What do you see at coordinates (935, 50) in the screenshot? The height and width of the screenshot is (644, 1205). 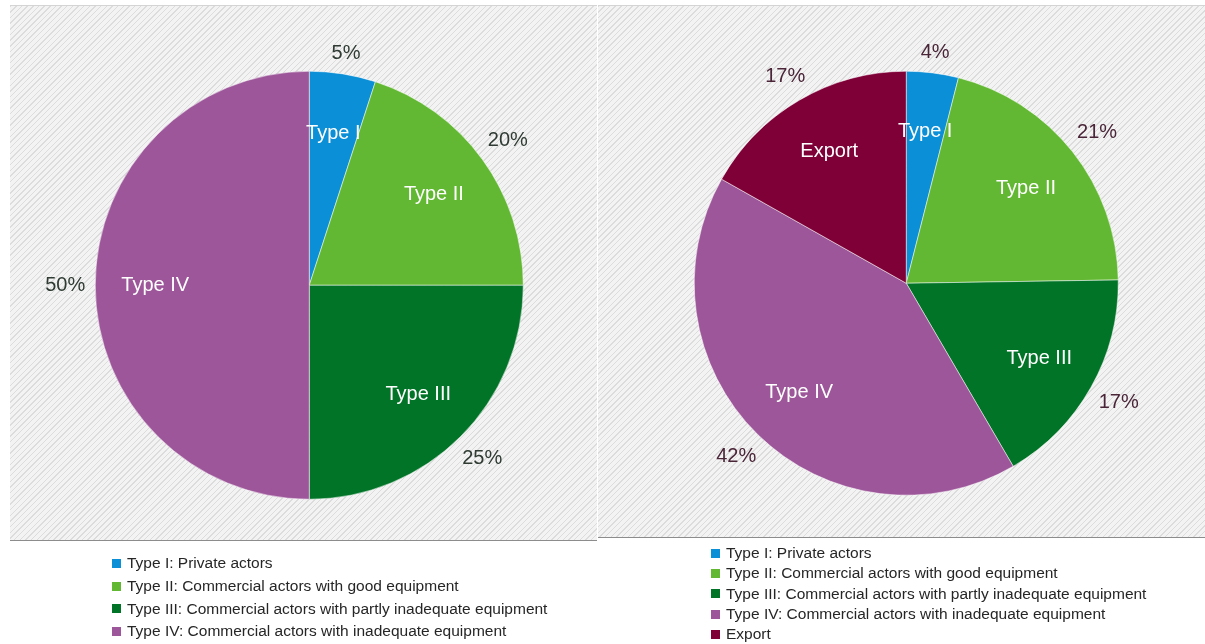 I see `data-label: 4%` at bounding box center [935, 50].